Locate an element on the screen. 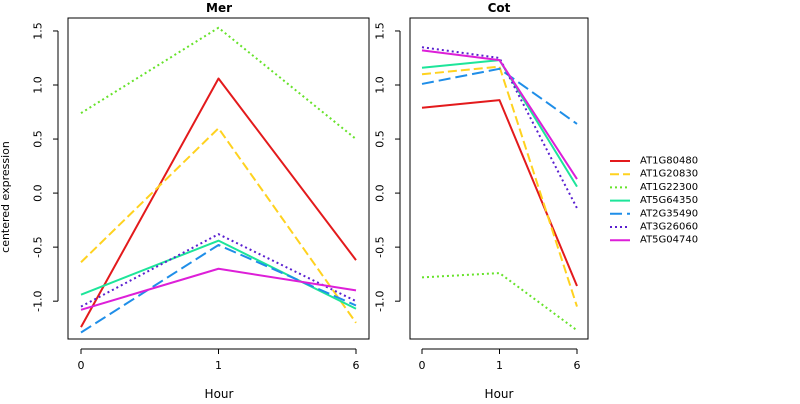 The width and height of the screenshot is (800, 404). legend-item: AT1G22300 is located at coordinates (654, 187).